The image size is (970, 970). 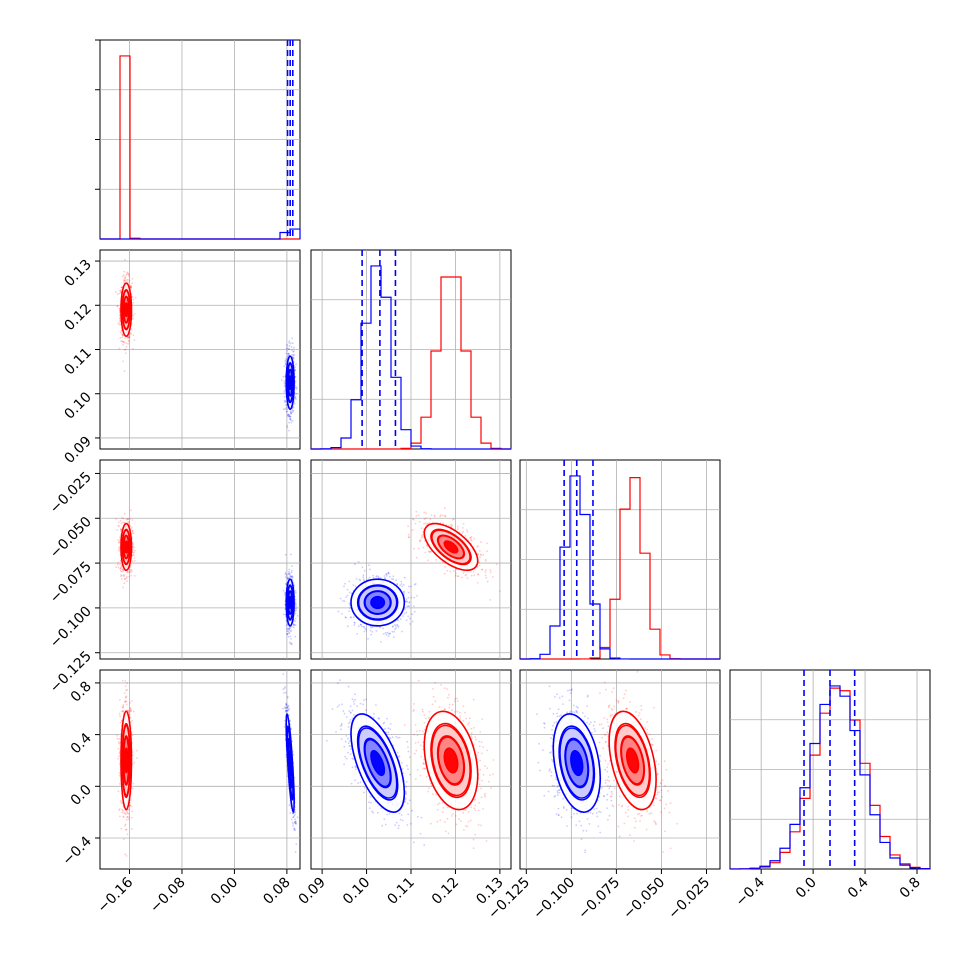 I want to click on panel-frame, so click(x=200, y=559).